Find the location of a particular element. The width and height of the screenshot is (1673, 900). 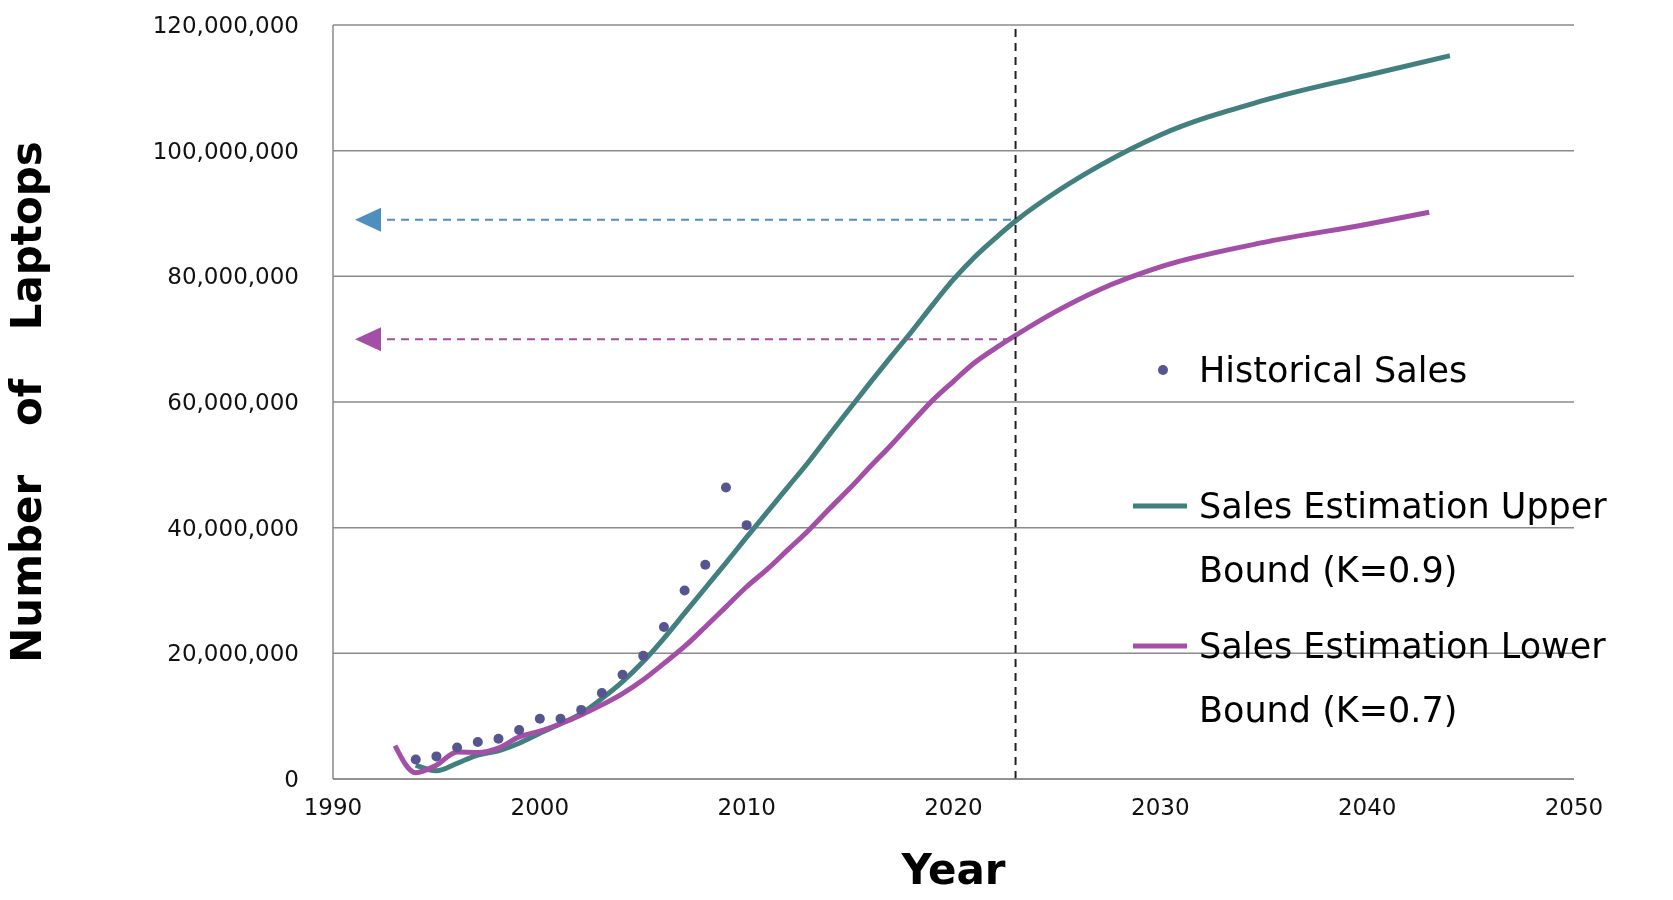

y-tick-label: 80,000,000 is located at coordinates (233, 276).